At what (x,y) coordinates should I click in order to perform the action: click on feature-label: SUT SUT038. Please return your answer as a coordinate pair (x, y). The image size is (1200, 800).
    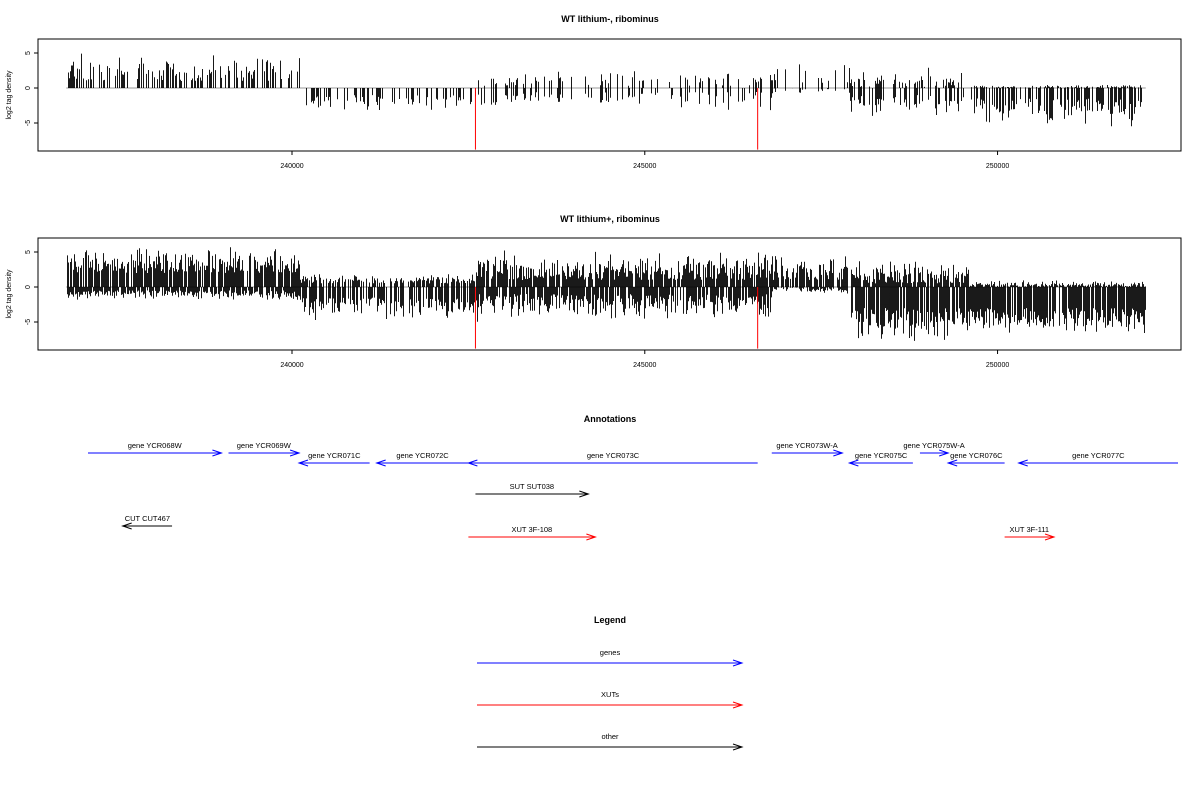
    Looking at the image, I should click on (532, 486).